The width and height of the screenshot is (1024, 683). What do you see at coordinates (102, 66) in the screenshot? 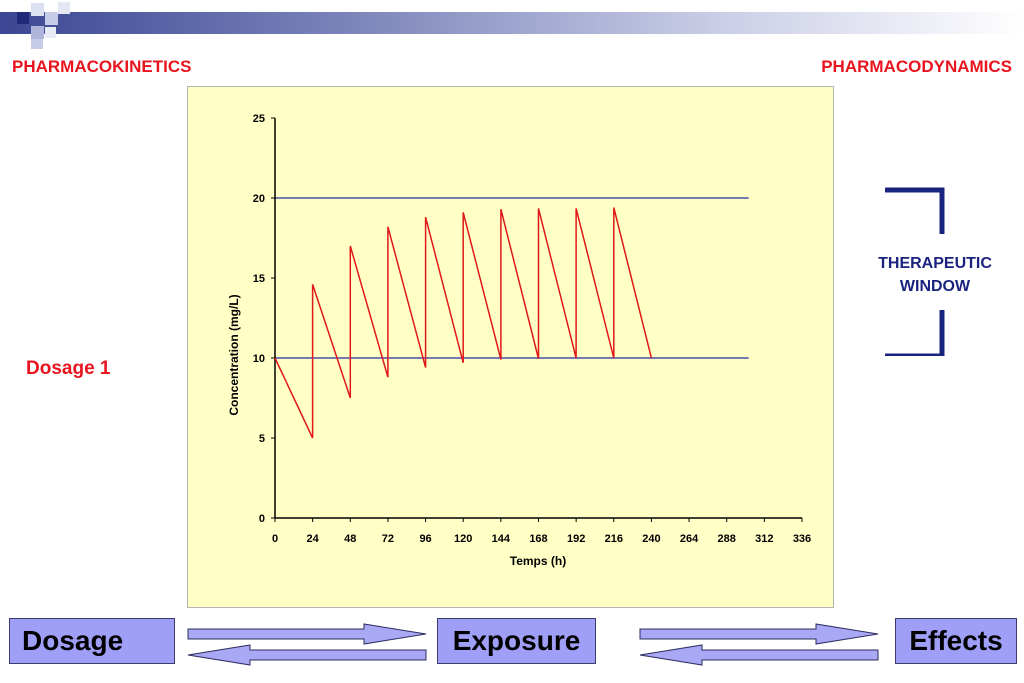
I see `pharmacokinetics-title: PHARMACOKINETICS` at bounding box center [102, 66].